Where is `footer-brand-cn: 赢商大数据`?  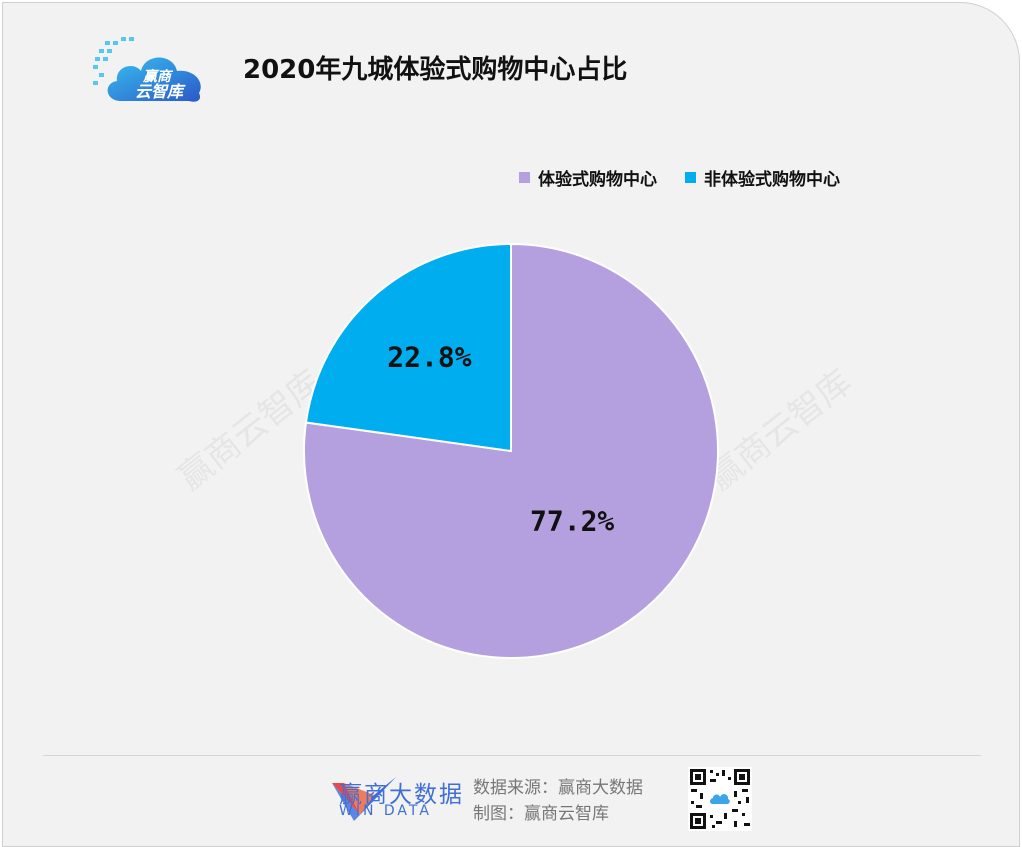 footer-brand-cn: 赢商大数据 is located at coordinates (401, 795).